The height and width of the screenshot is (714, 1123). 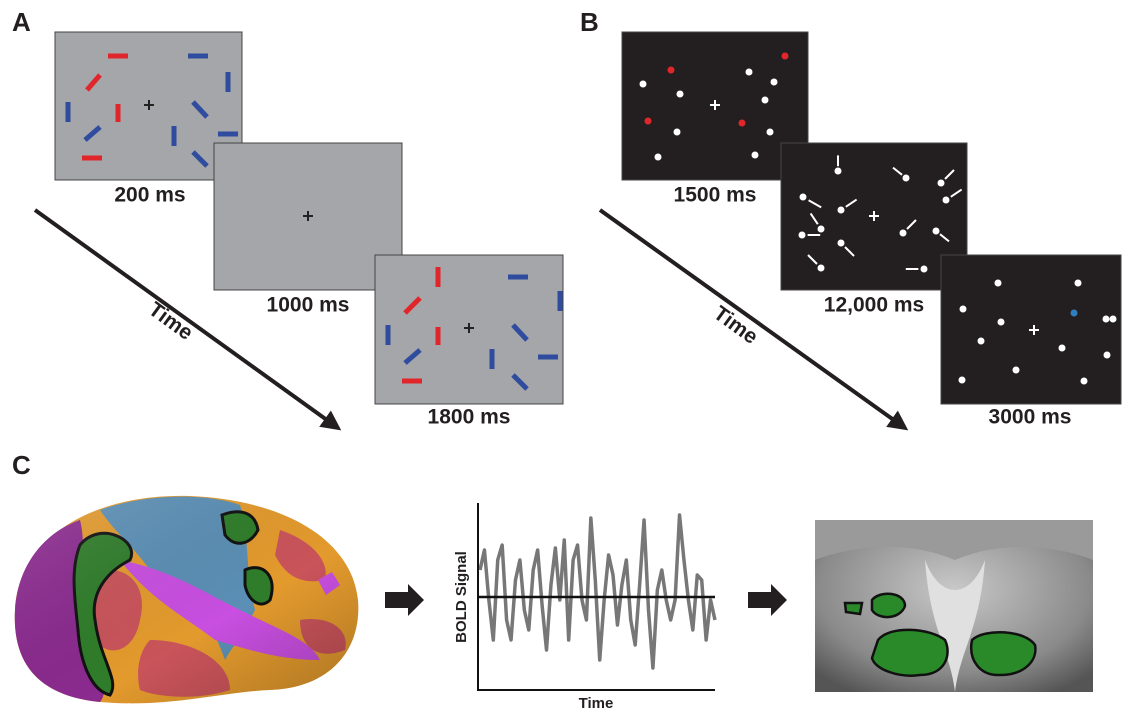 I want to click on duration-label: 3000 ms, so click(x=1030, y=417).